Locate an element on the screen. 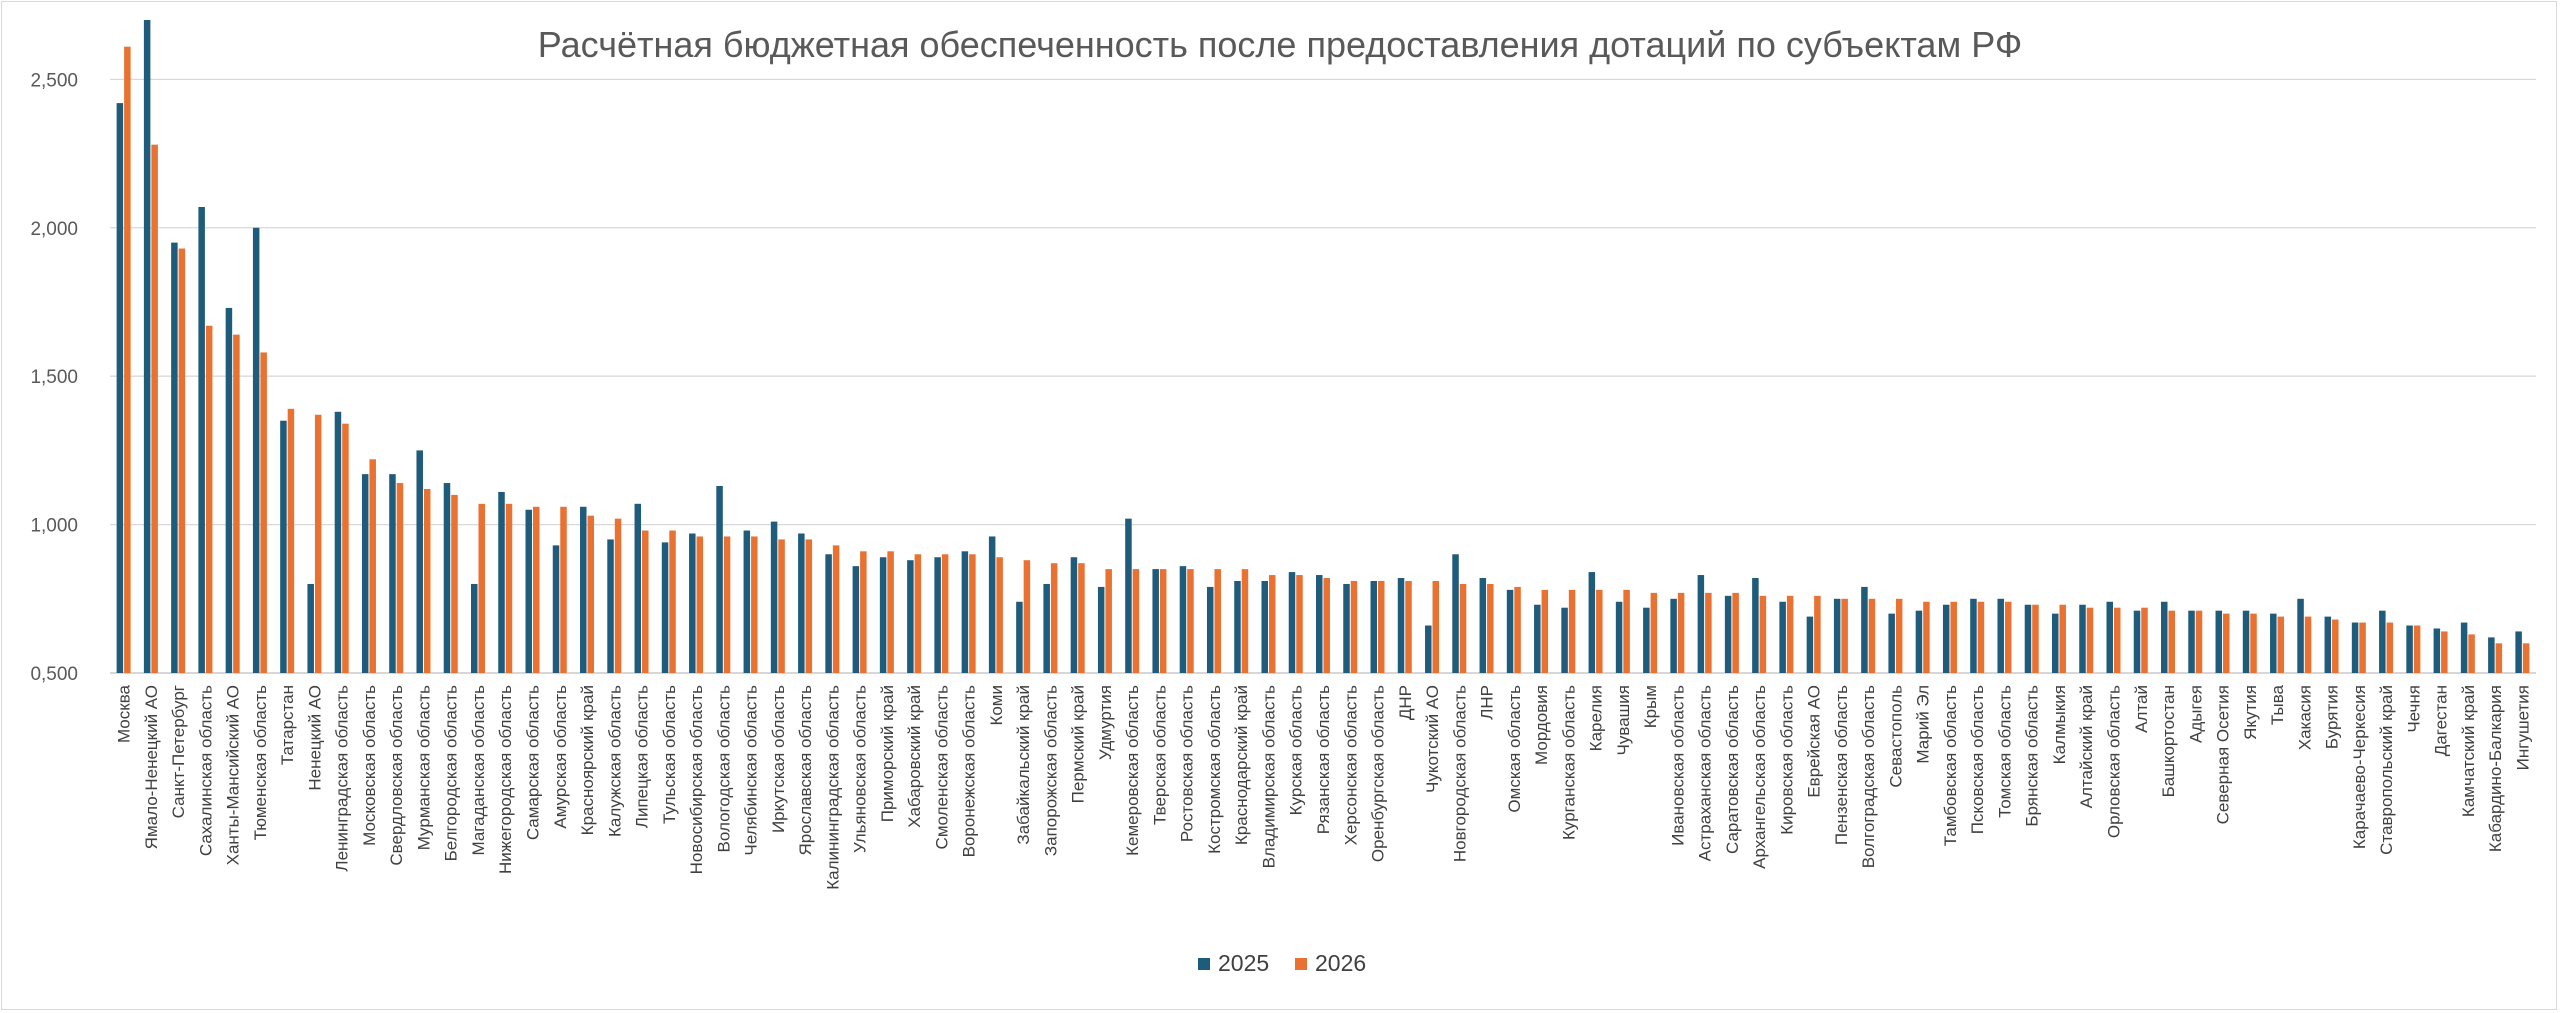 The width and height of the screenshot is (2560, 1013). category-label: Волгоградская область is located at coordinates (1868, 776).